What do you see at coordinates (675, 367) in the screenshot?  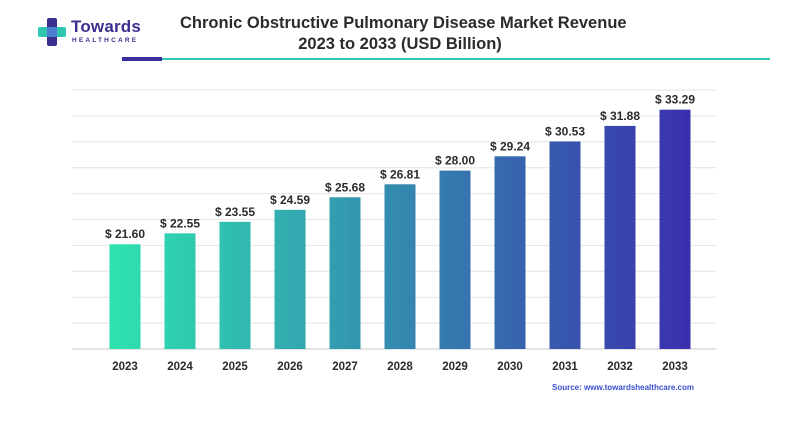 I see `x-tick-2033: 2033` at bounding box center [675, 367].